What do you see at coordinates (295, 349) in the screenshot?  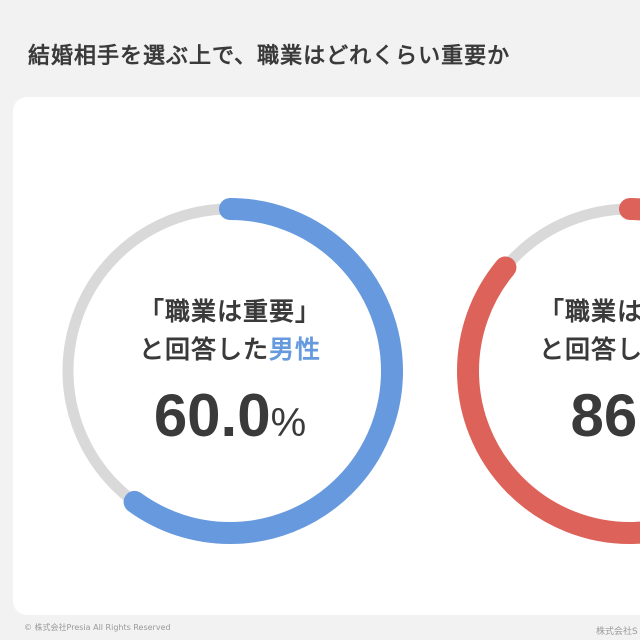 I see `label-accent-male: 男性` at bounding box center [295, 349].